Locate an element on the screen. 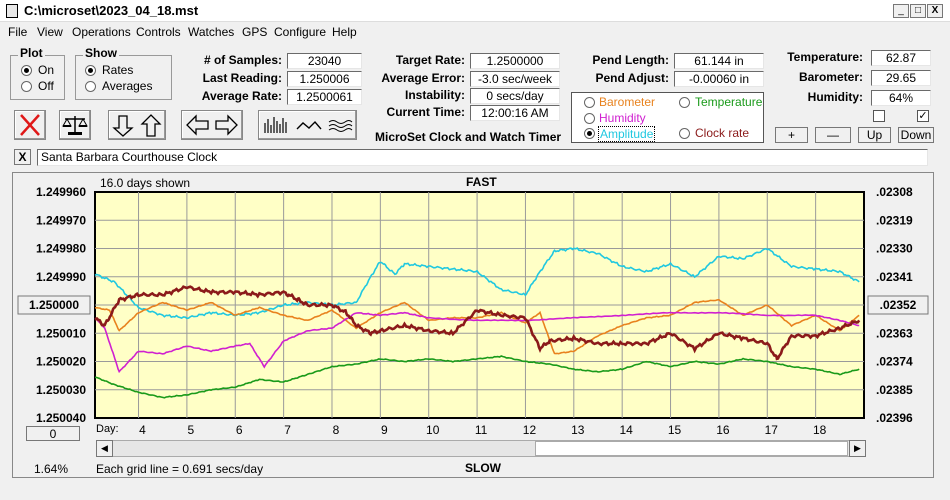 This screenshot has height=500, width=950. x-axis-labels: 4 5 6 7 8 9 10 11 12 13 14 15 16 17 18 is located at coordinates (482, 430).